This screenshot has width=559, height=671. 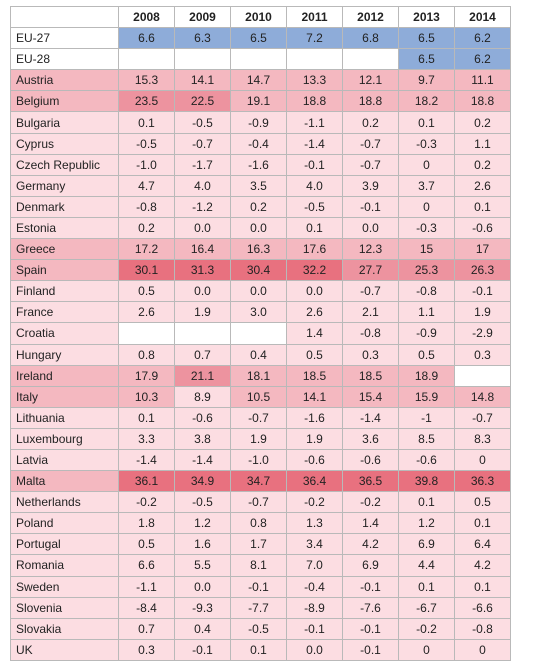 I want to click on table-row: Croatia 1.4 -0.8 -0.9 -2.9, so click(x=260, y=333).